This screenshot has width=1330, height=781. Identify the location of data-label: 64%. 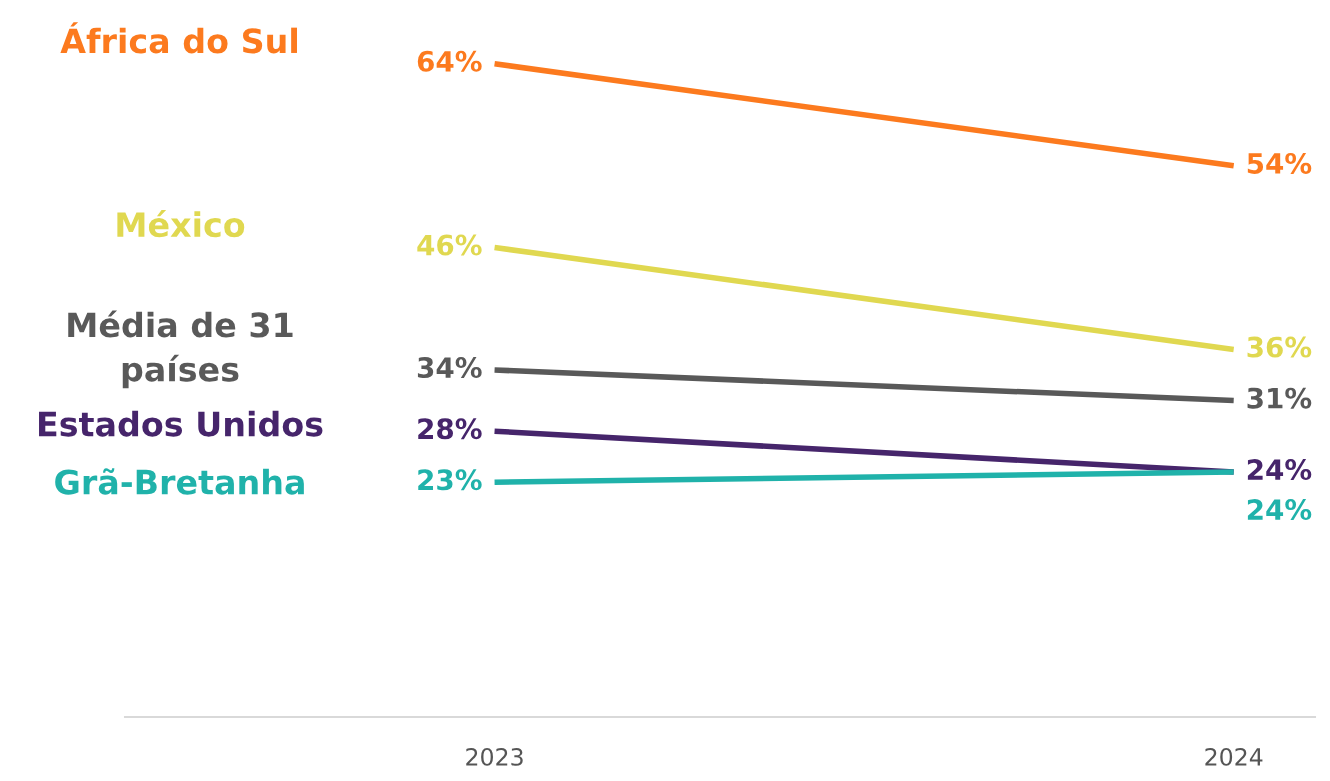
(449, 61).